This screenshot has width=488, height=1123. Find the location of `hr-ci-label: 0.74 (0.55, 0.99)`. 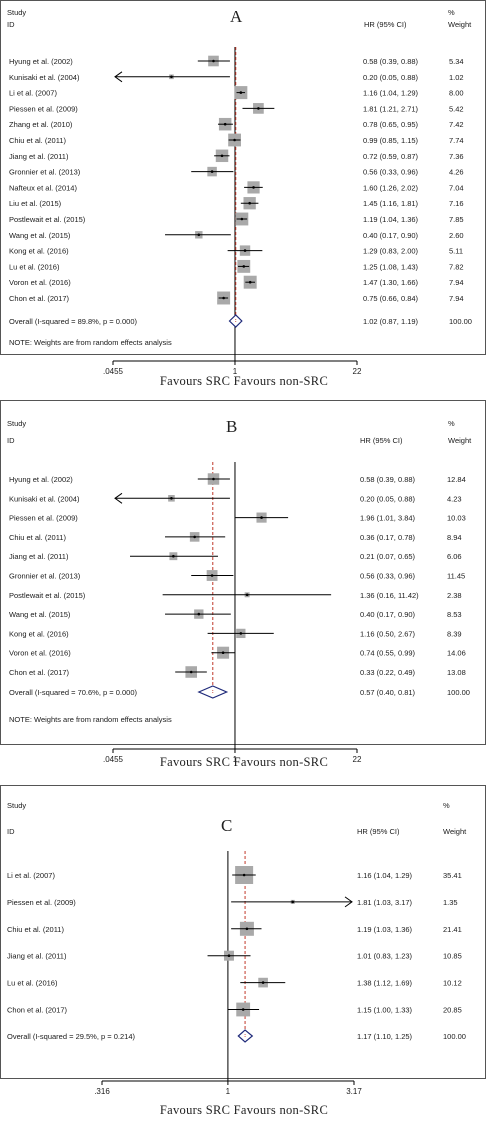

hr-ci-label: 0.74 (0.55, 0.99) is located at coordinates (388, 653).